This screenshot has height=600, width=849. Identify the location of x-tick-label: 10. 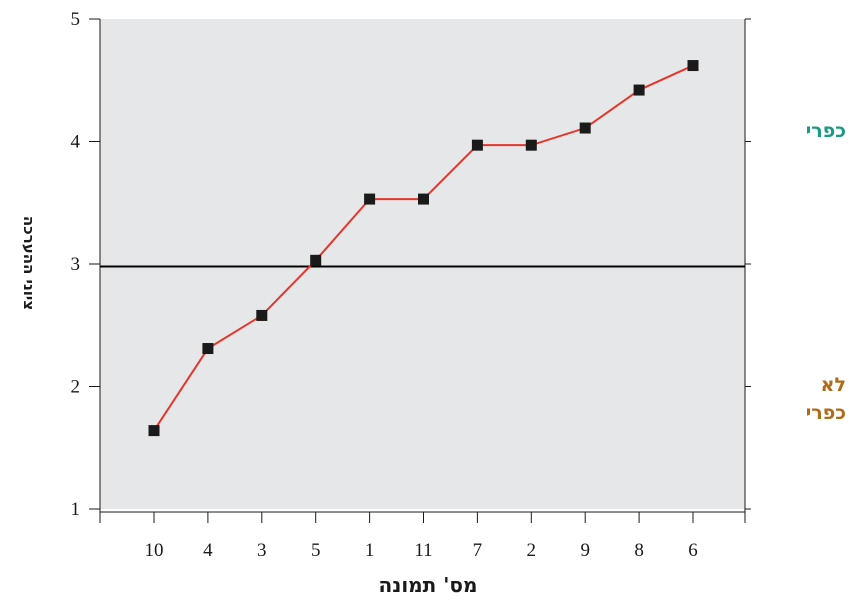
(154, 550).